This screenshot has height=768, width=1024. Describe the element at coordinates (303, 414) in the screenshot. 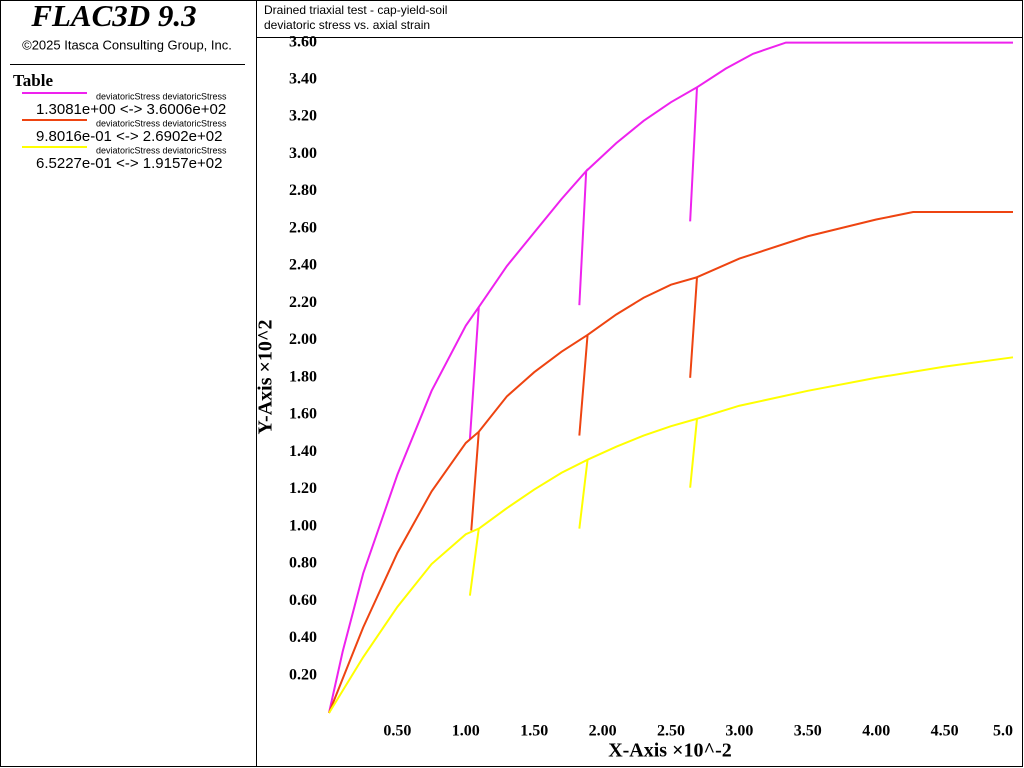

I see `y-tick-label: 1.60` at that location.